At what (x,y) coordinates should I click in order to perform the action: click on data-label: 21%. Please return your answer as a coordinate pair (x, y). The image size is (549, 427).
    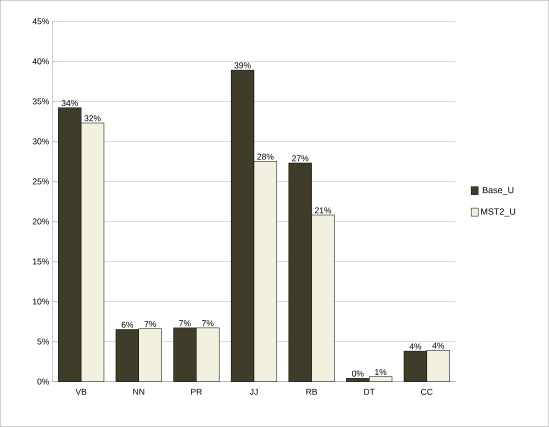
    Looking at the image, I should click on (323, 210).